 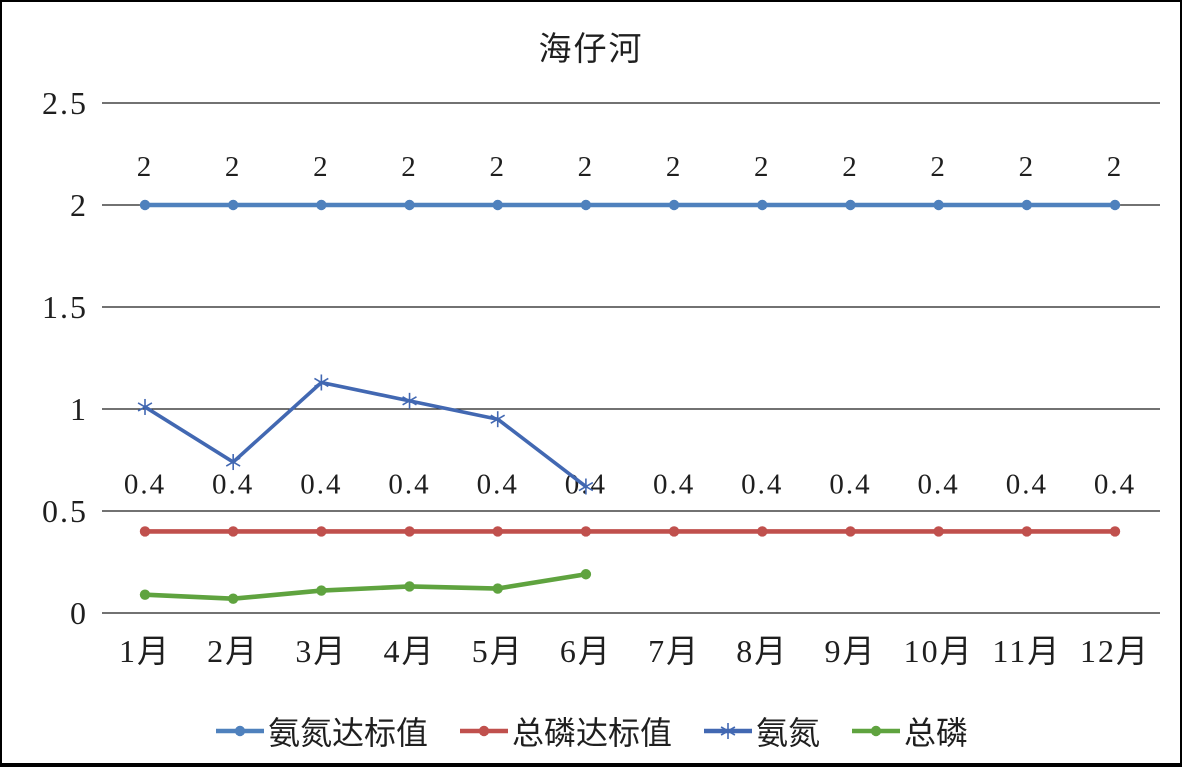 I want to click on y-axis-tick-labels: 0 0.5 1 1.5 2 2.5, so click(x=65, y=358).